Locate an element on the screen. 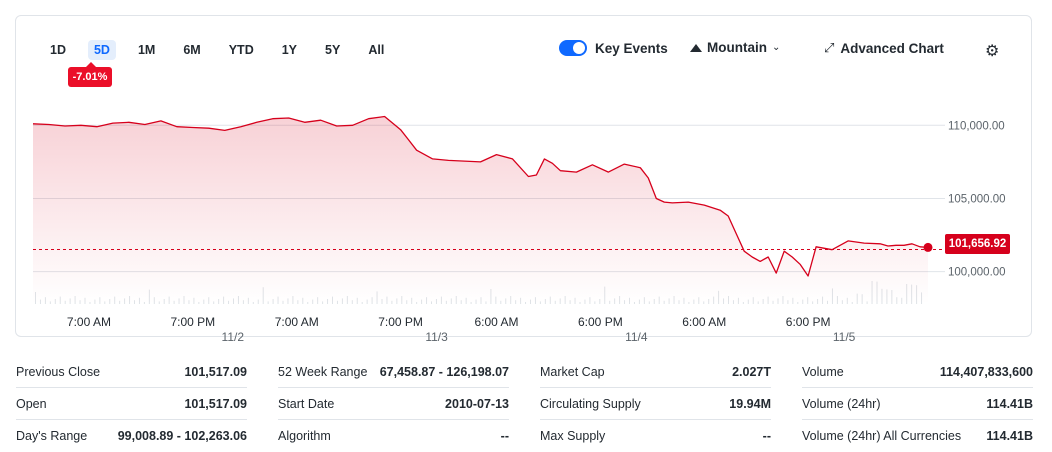  stat-value: 67,458.87 - 126,198.07 is located at coordinates (444, 371).